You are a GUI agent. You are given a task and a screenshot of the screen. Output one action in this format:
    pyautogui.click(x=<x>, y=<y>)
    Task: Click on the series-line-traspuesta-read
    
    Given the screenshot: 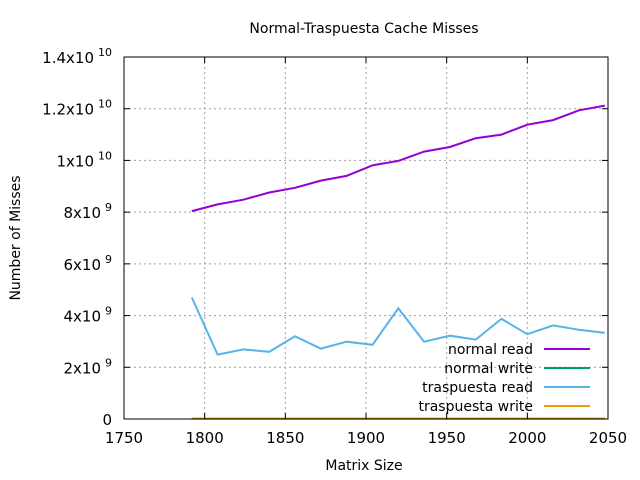 What is the action you would take?
    pyautogui.click(x=397, y=326)
    